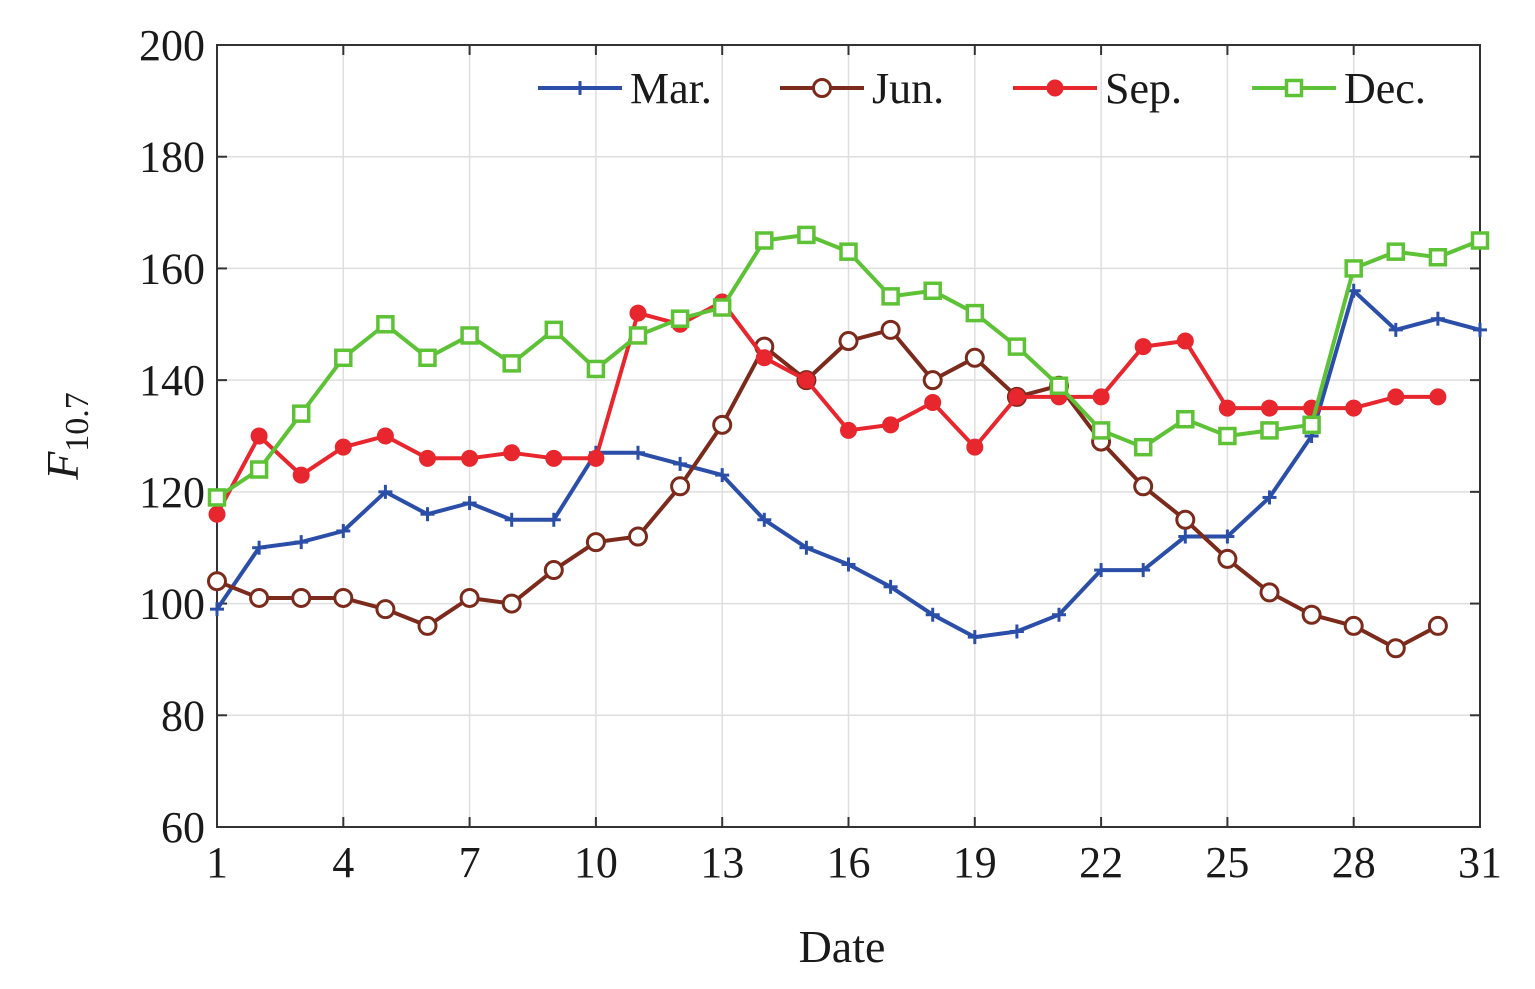 This screenshot has height=989, width=1535. Describe the element at coordinates (722, 862) in the screenshot. I see `x-tick-label: 13` at that location.